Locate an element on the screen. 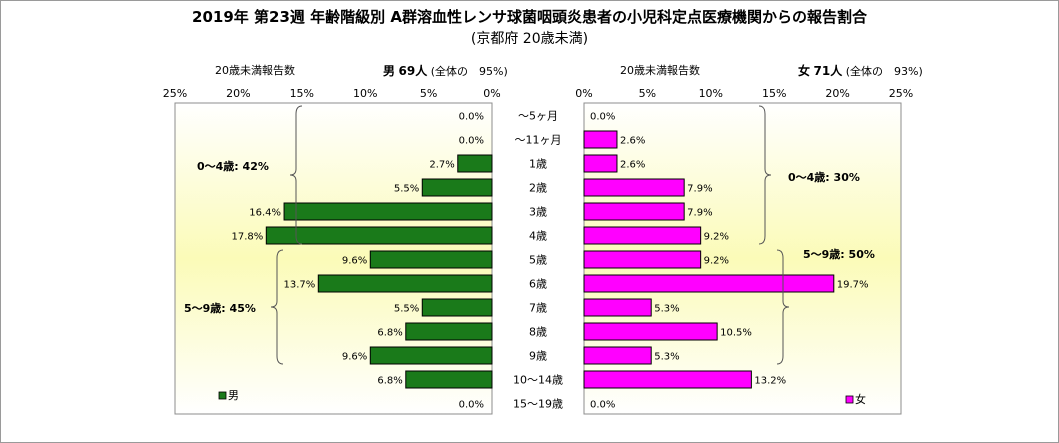  category-label: 〜5ヶ月 is located at coordinates (538, 116).